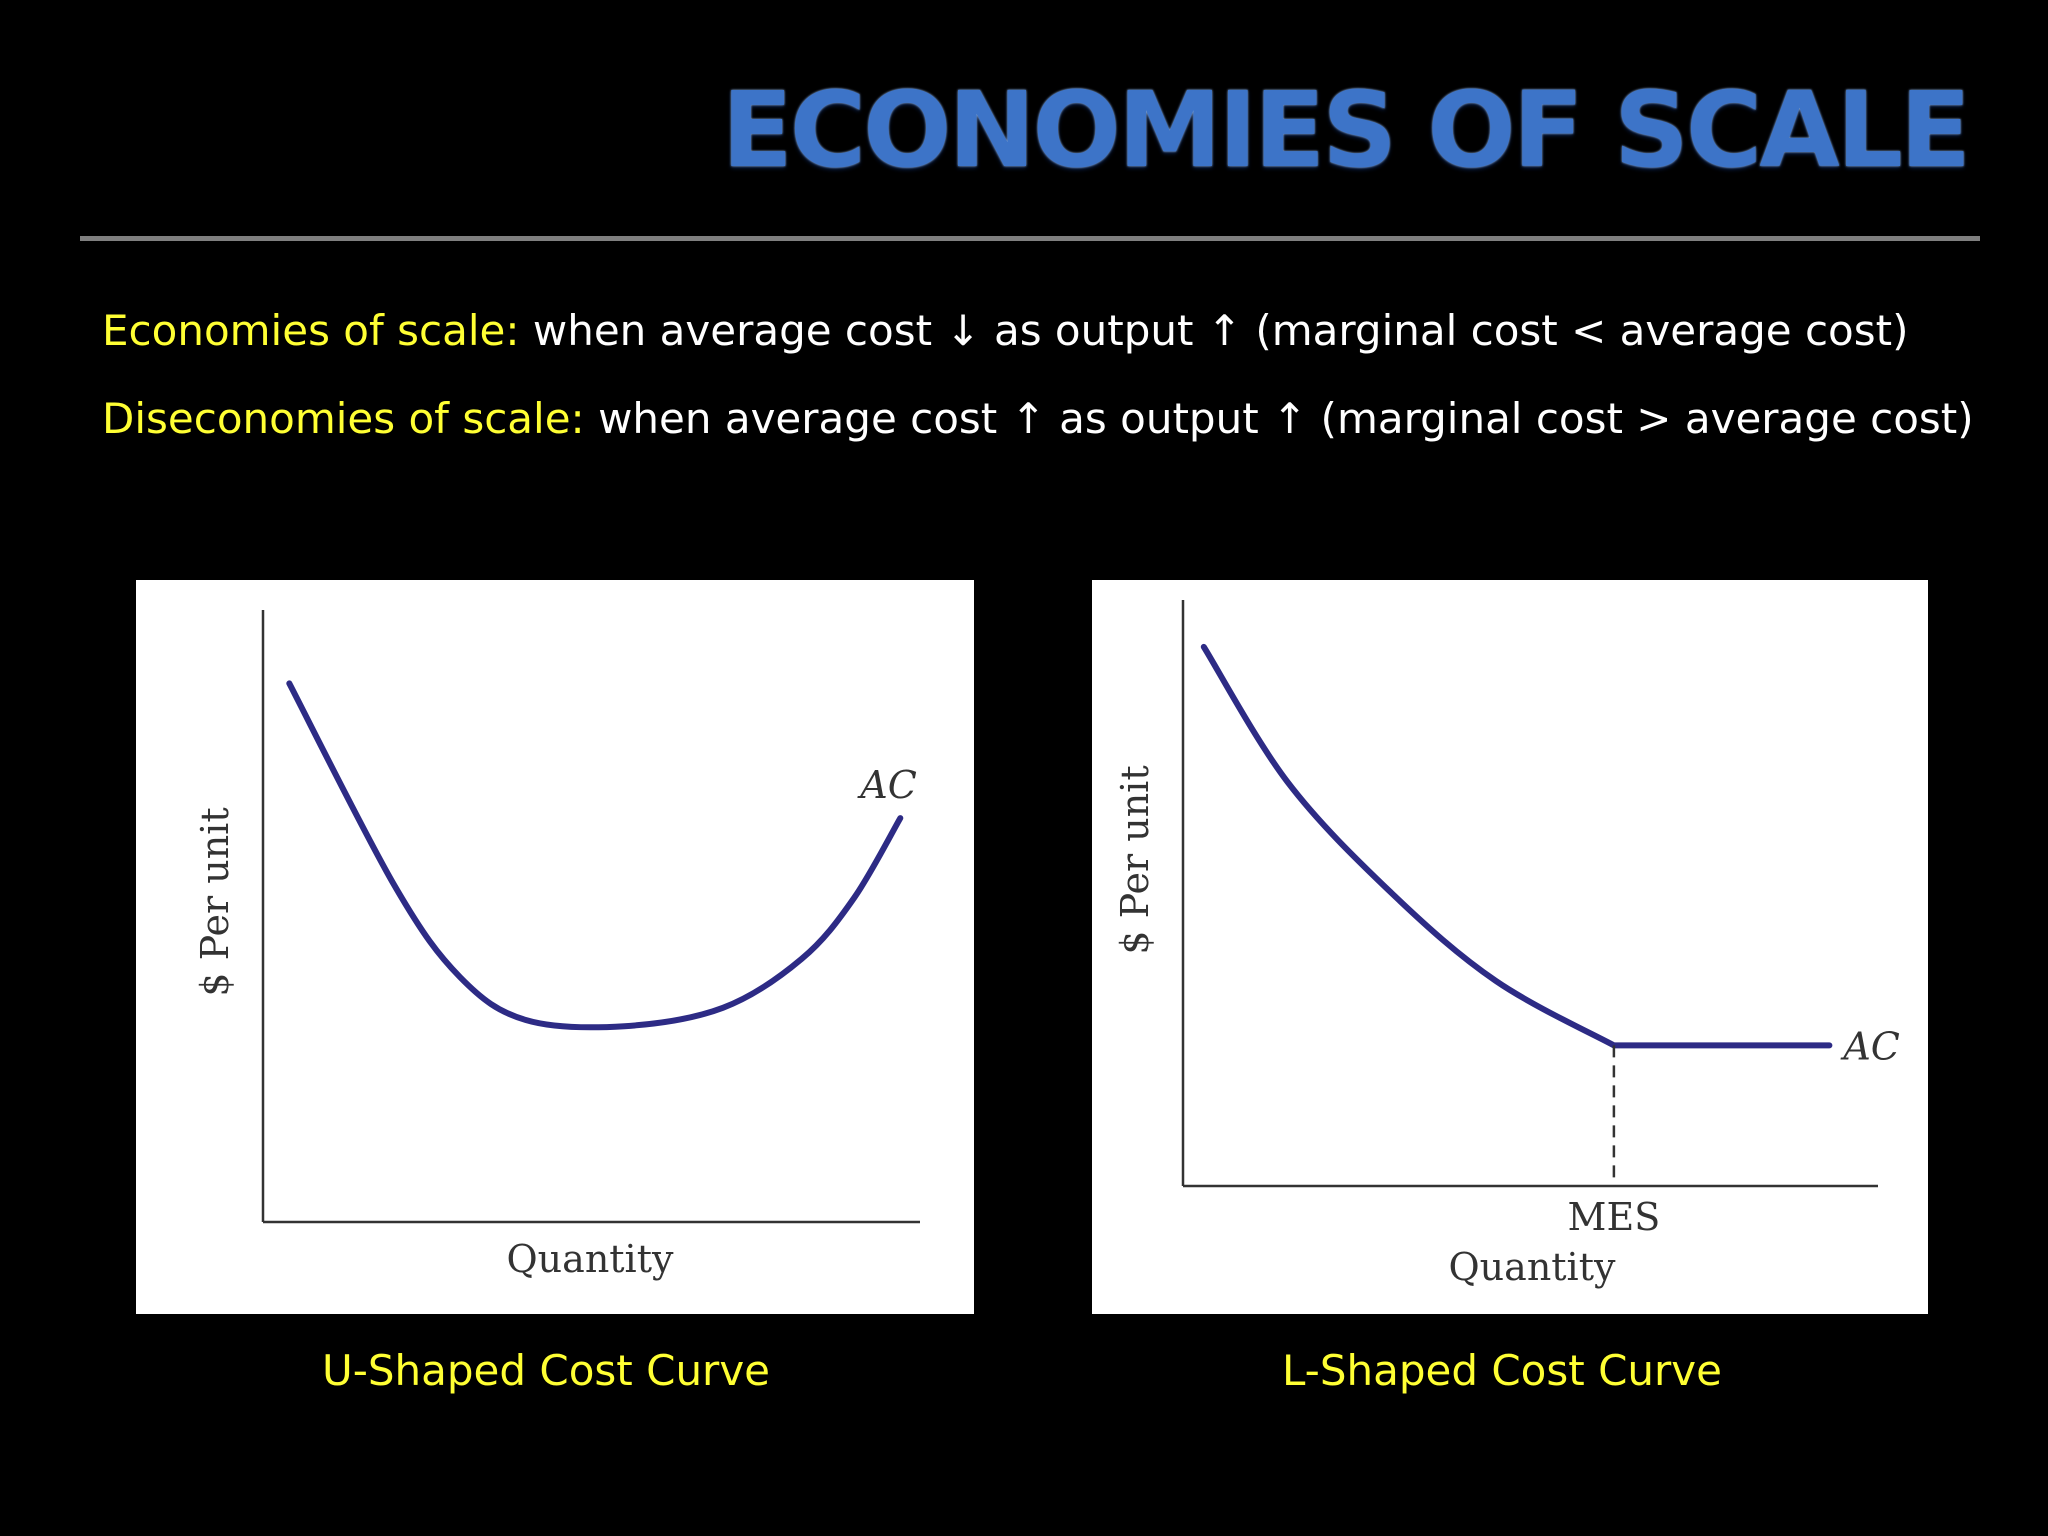 The width and height of the screenshot is (2048, 1536). What do you see at coordinates (1030, 238) in the screenshot?
I see `title-divider` at bounding box center [1030, 238].